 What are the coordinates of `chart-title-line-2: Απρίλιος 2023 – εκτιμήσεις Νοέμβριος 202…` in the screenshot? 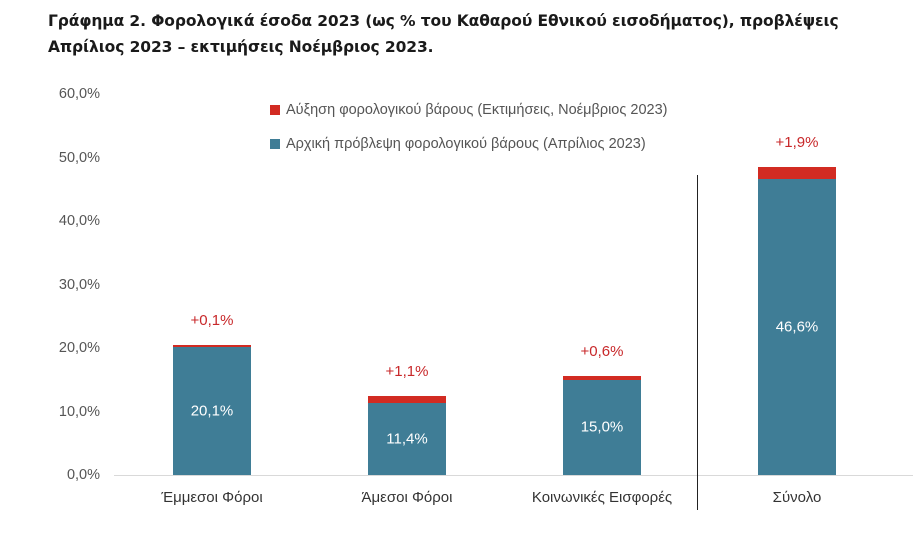 It's located at (241, 47).